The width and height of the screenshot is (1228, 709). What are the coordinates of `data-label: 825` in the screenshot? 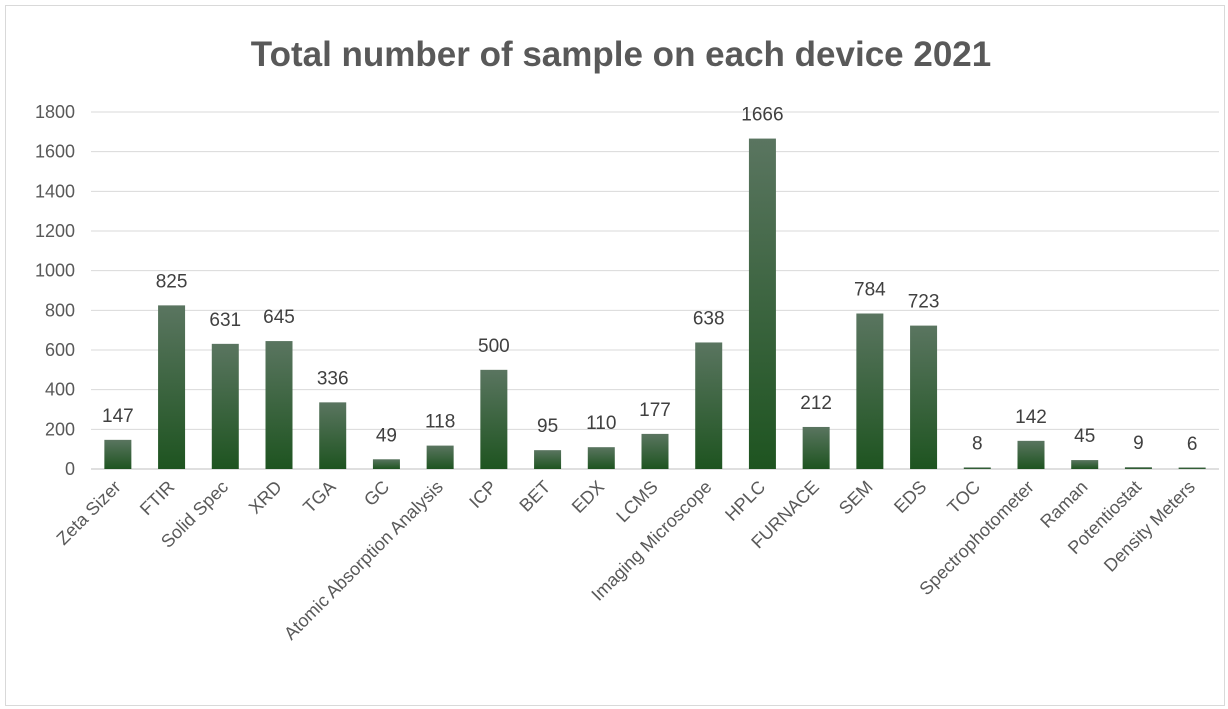 It's located at (172, 281).